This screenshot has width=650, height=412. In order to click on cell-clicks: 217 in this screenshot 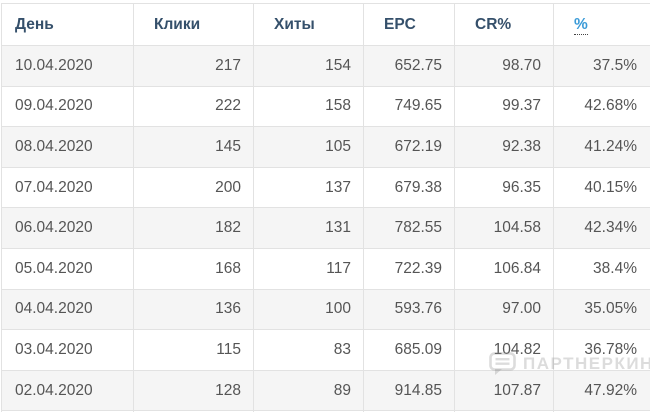, I will do `click(193, 66)`.